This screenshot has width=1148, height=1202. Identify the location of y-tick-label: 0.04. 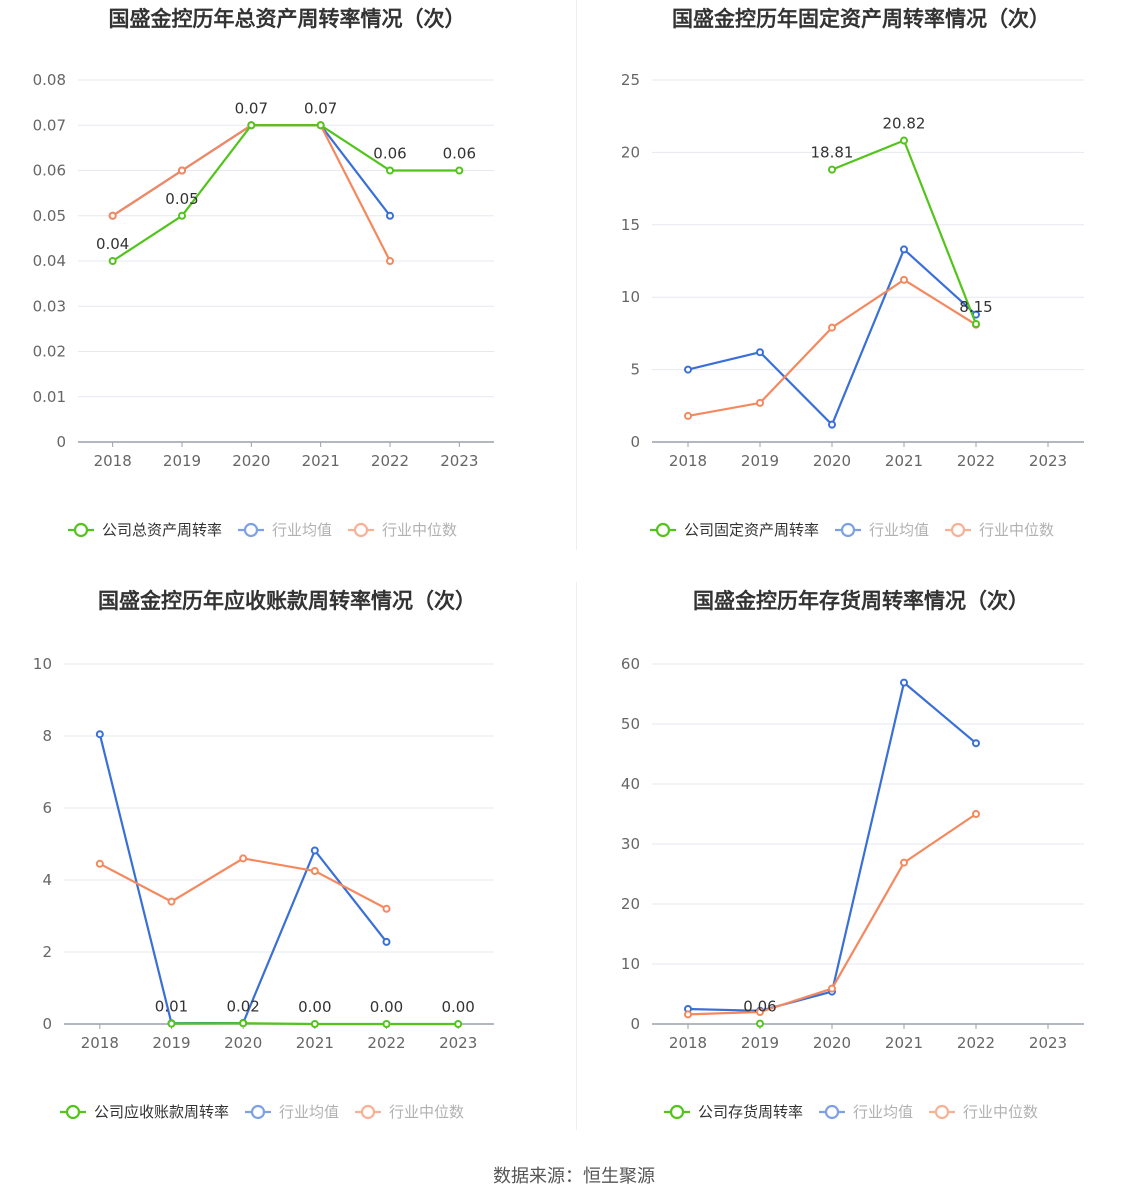
(49, 261).